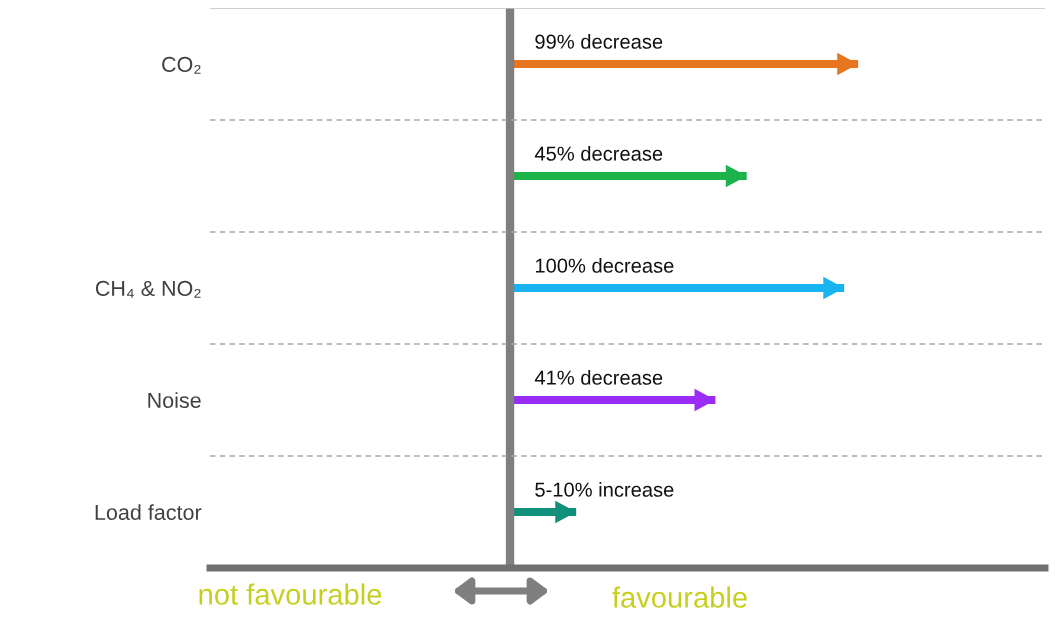 The width and height of the screenshot is (1057, 621). I want to click on annotation: 99% decrease, so click(599, 41).